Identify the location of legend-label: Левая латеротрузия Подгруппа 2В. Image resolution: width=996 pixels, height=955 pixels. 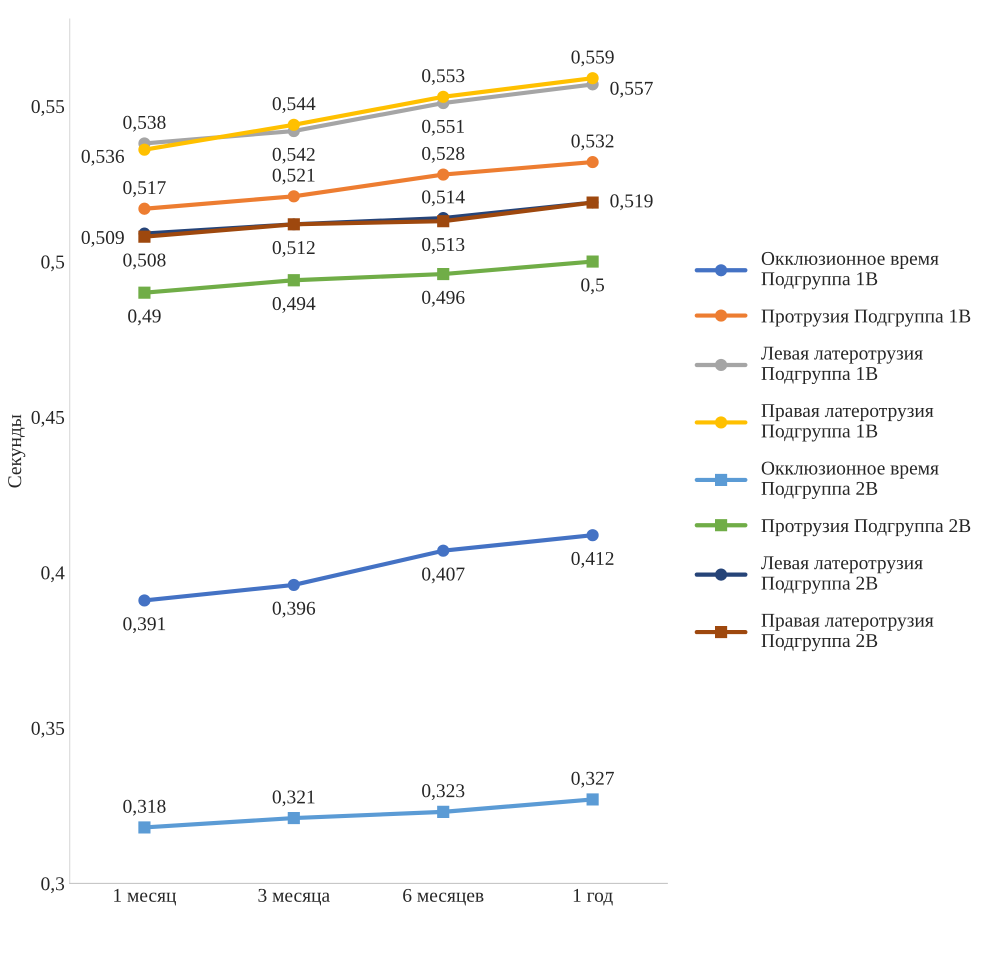
(842, 575).